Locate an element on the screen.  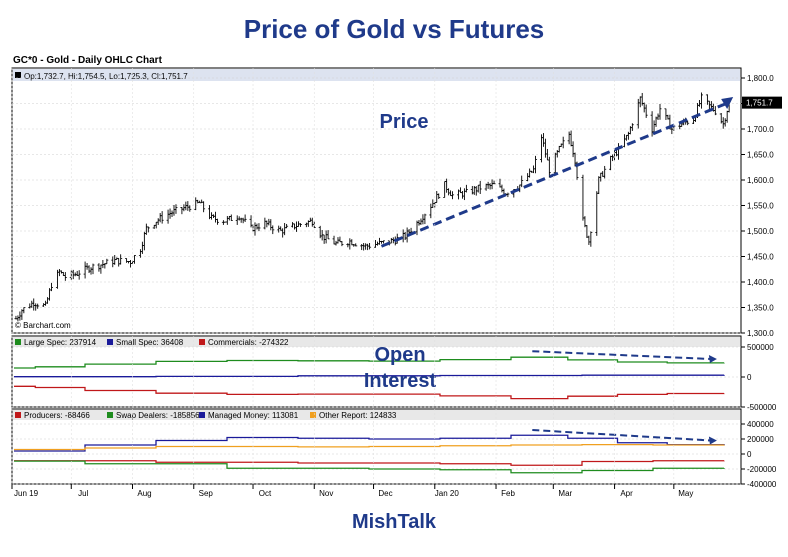
positions-trend-arrow is located at coordinates (621, 435).